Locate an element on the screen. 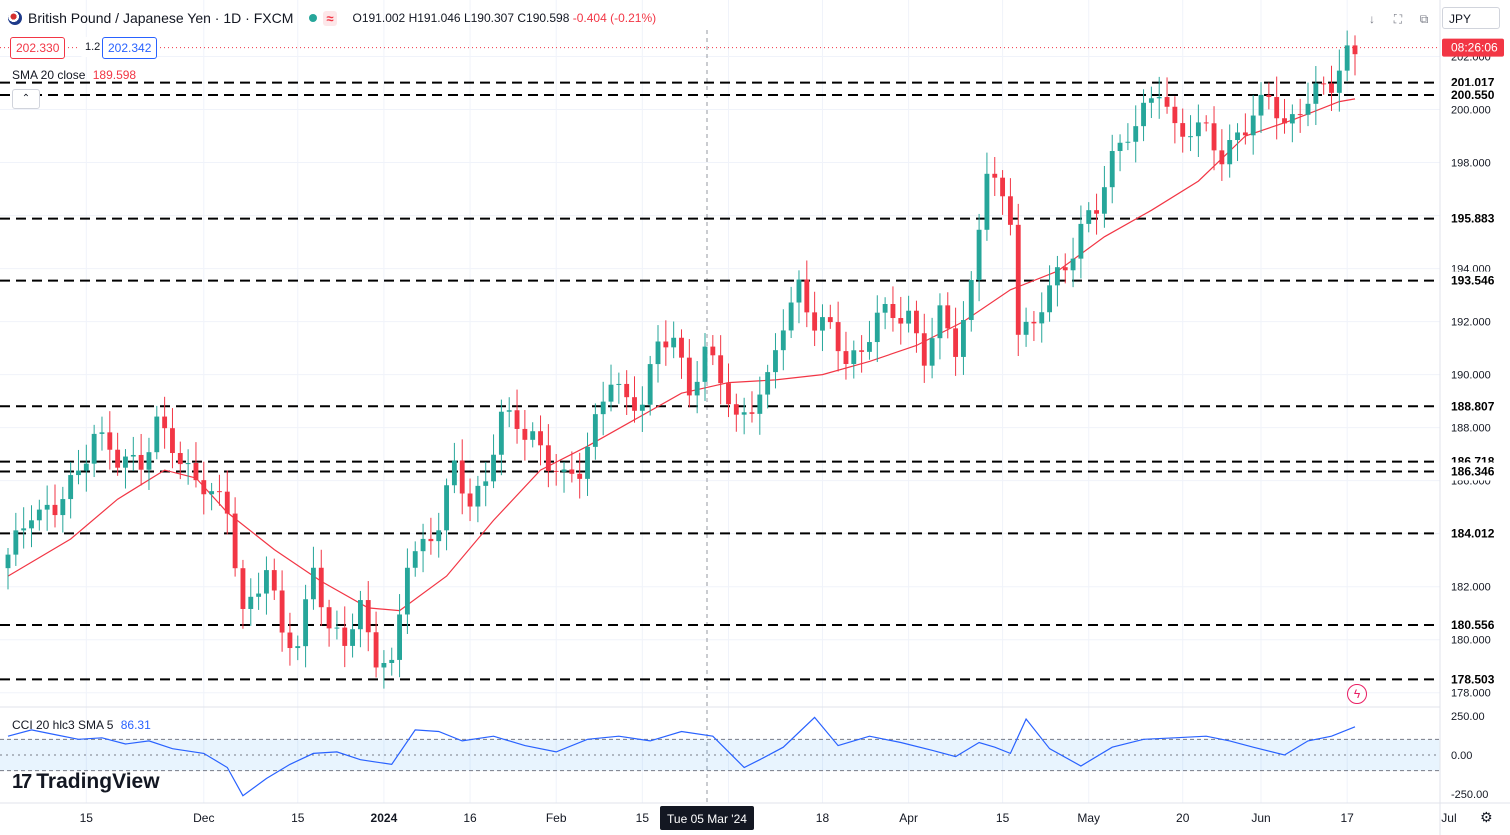  countdown-label-bg is located at coordinates (1473, 47).